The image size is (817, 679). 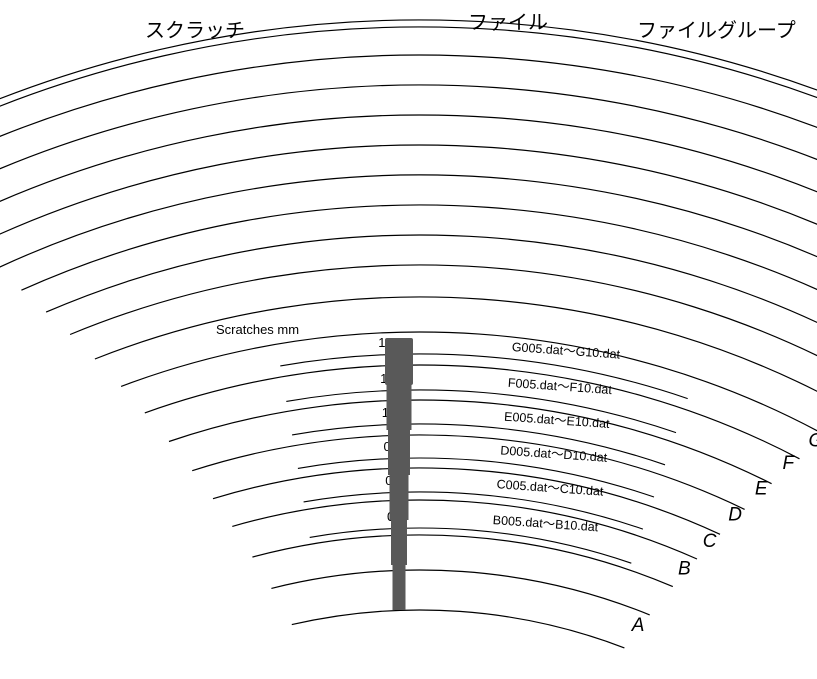 What do you see at coordinates (724, 534) in the screenshot?
I see `group-letter-labels: SRQPNMLKJHGFEDCBA` at bounding box center [724, 534].